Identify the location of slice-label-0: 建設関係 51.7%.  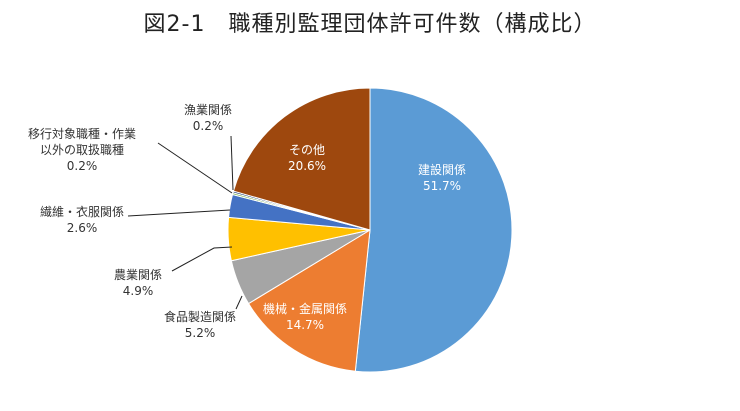
(442, 177).